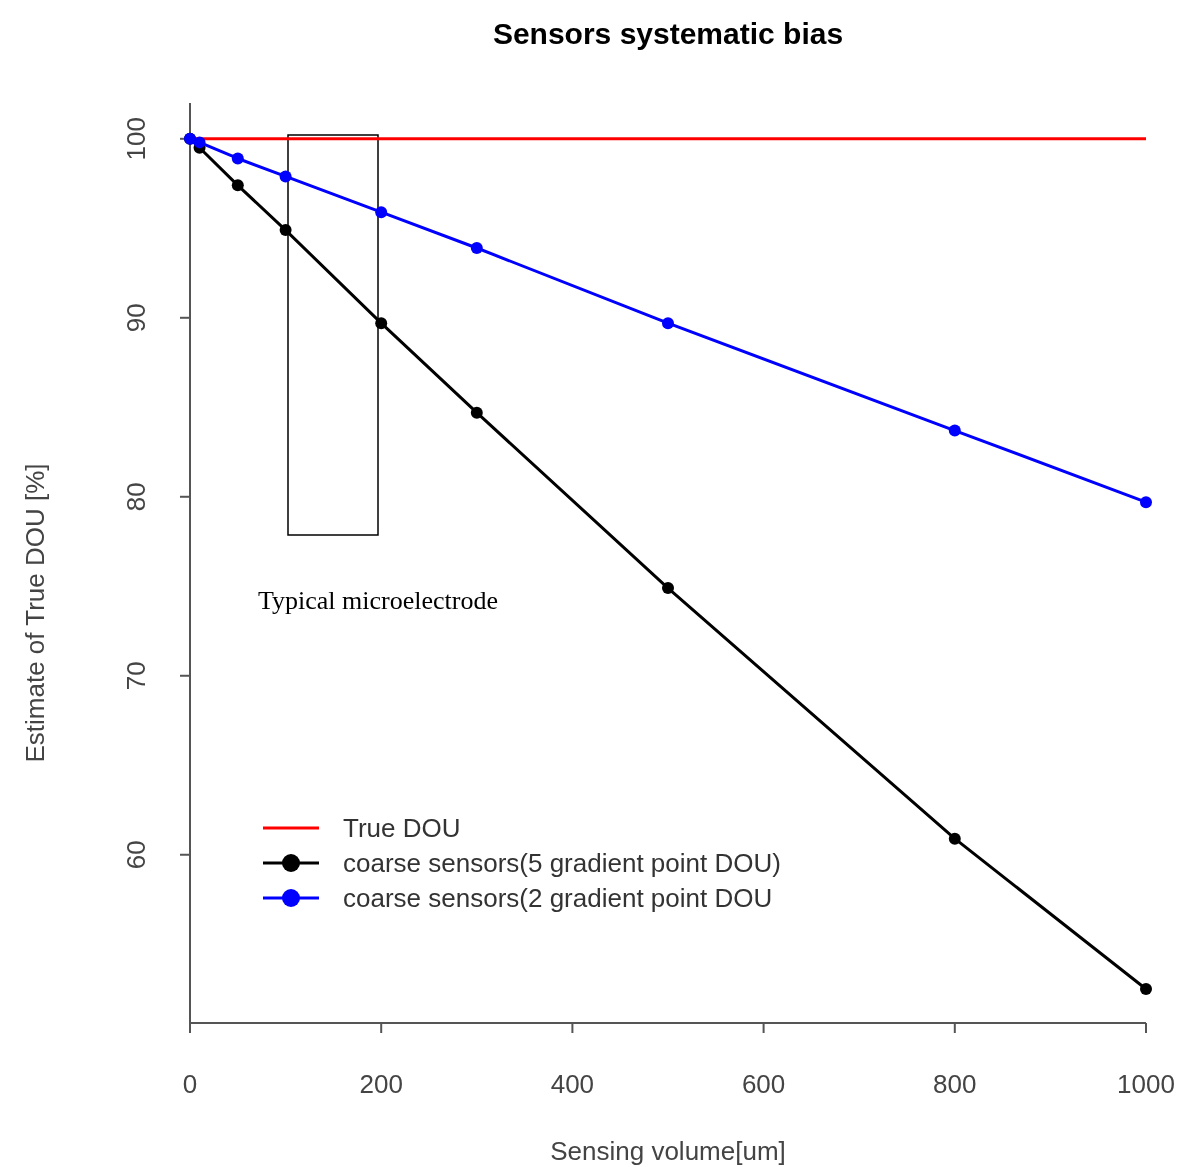 This screenshot has width=1181, height=1167. I want to click on y-tick-label: 80, so click(136, 497).